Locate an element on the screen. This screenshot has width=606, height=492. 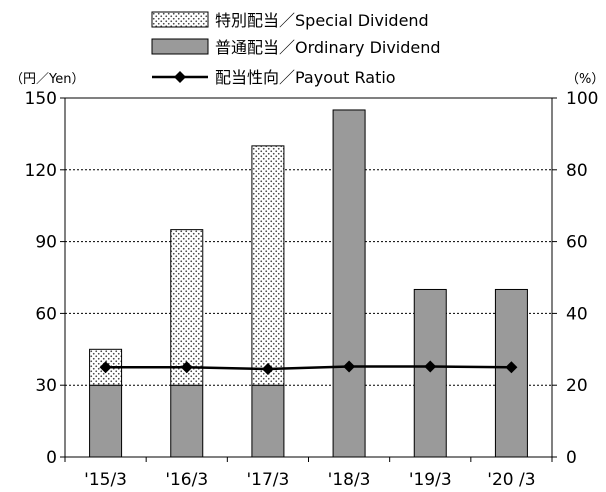
x-tick-label: '16/3 is located at coordinates (186, 480).